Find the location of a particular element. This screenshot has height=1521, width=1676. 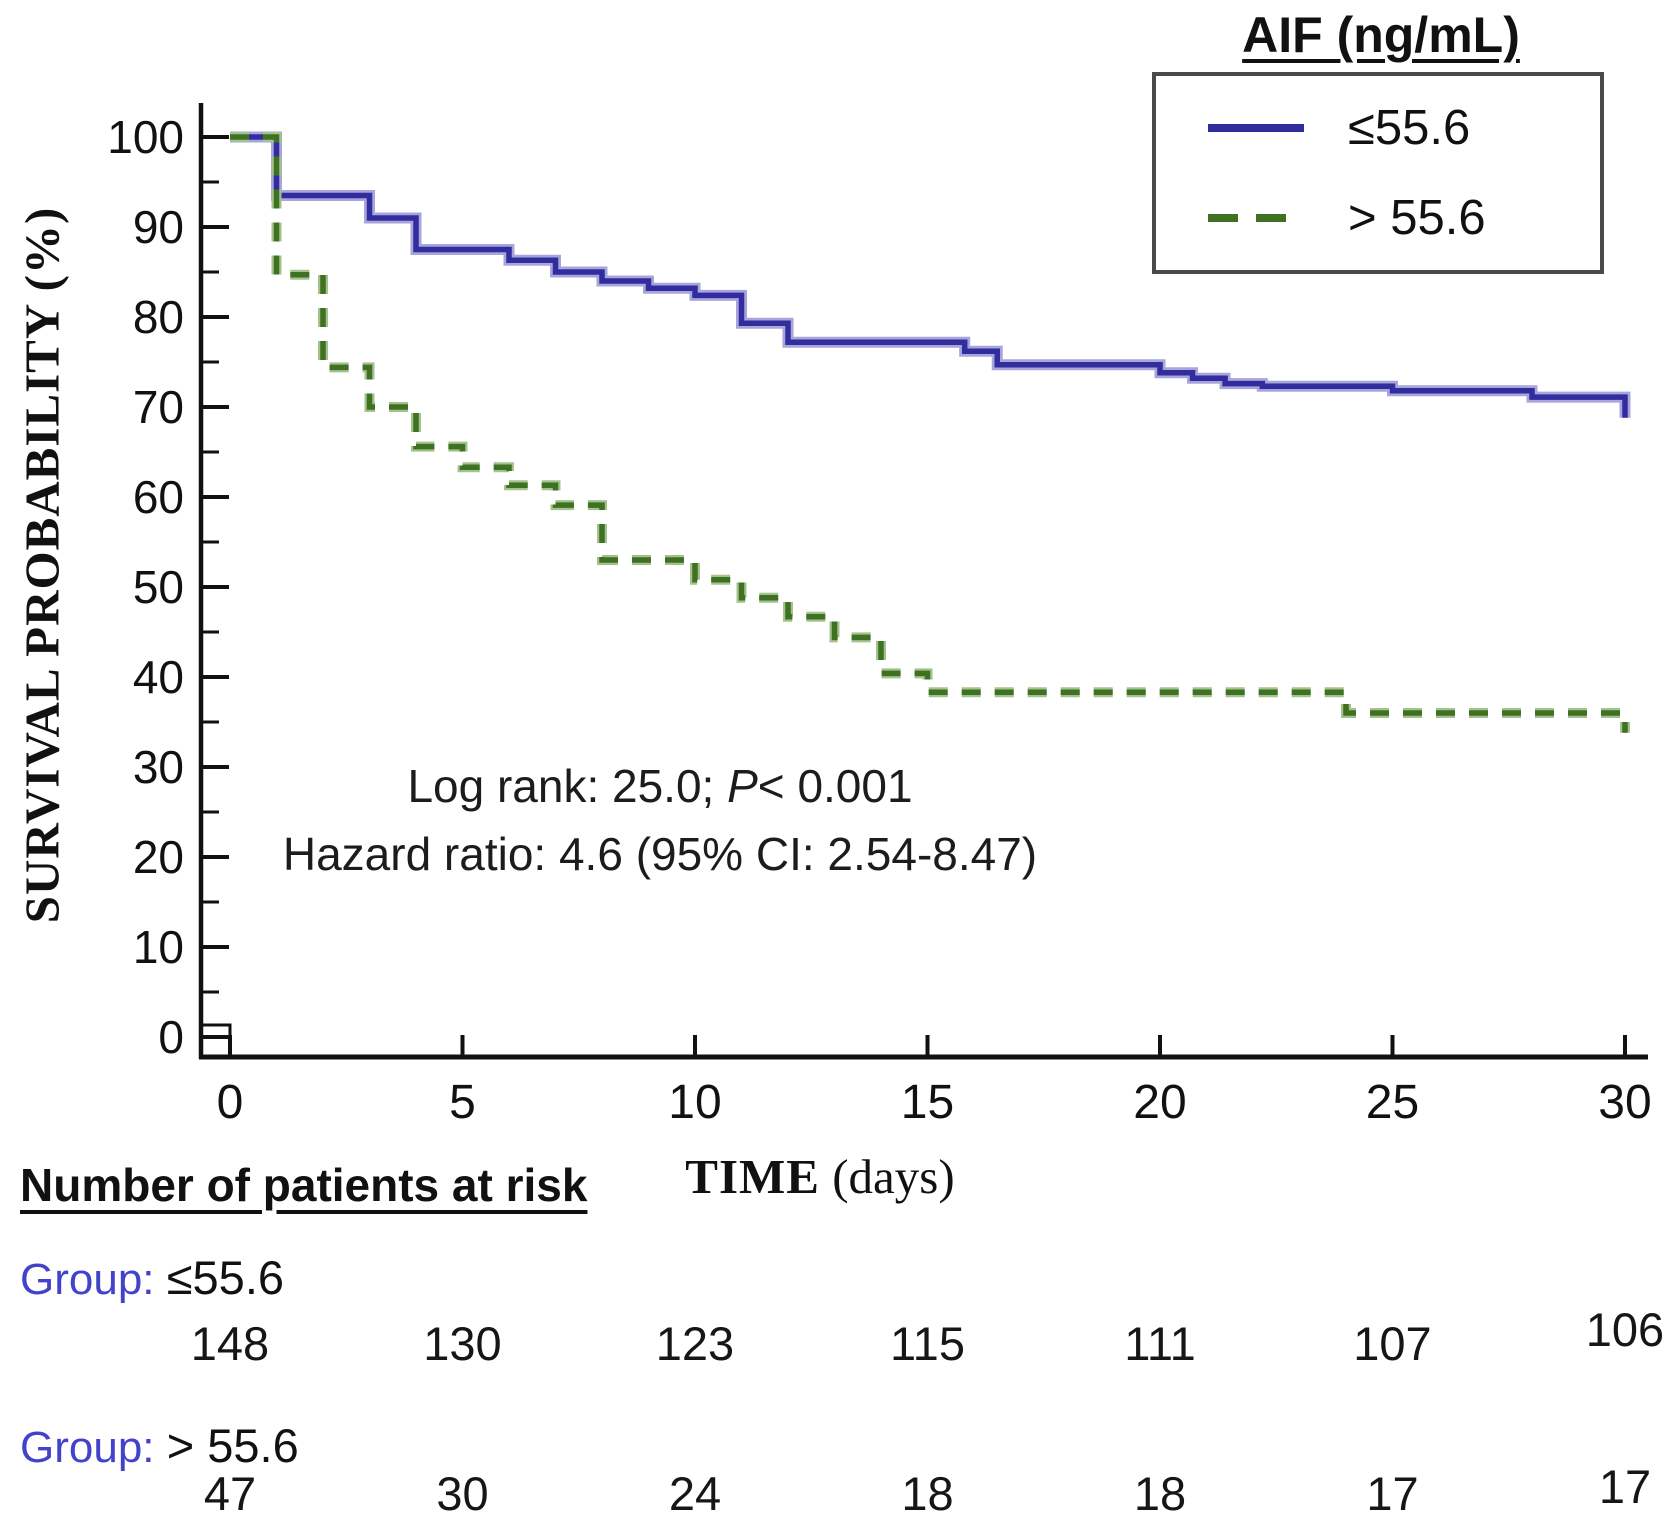

y-tick-label: 70 is located at coordinates (158, 407).